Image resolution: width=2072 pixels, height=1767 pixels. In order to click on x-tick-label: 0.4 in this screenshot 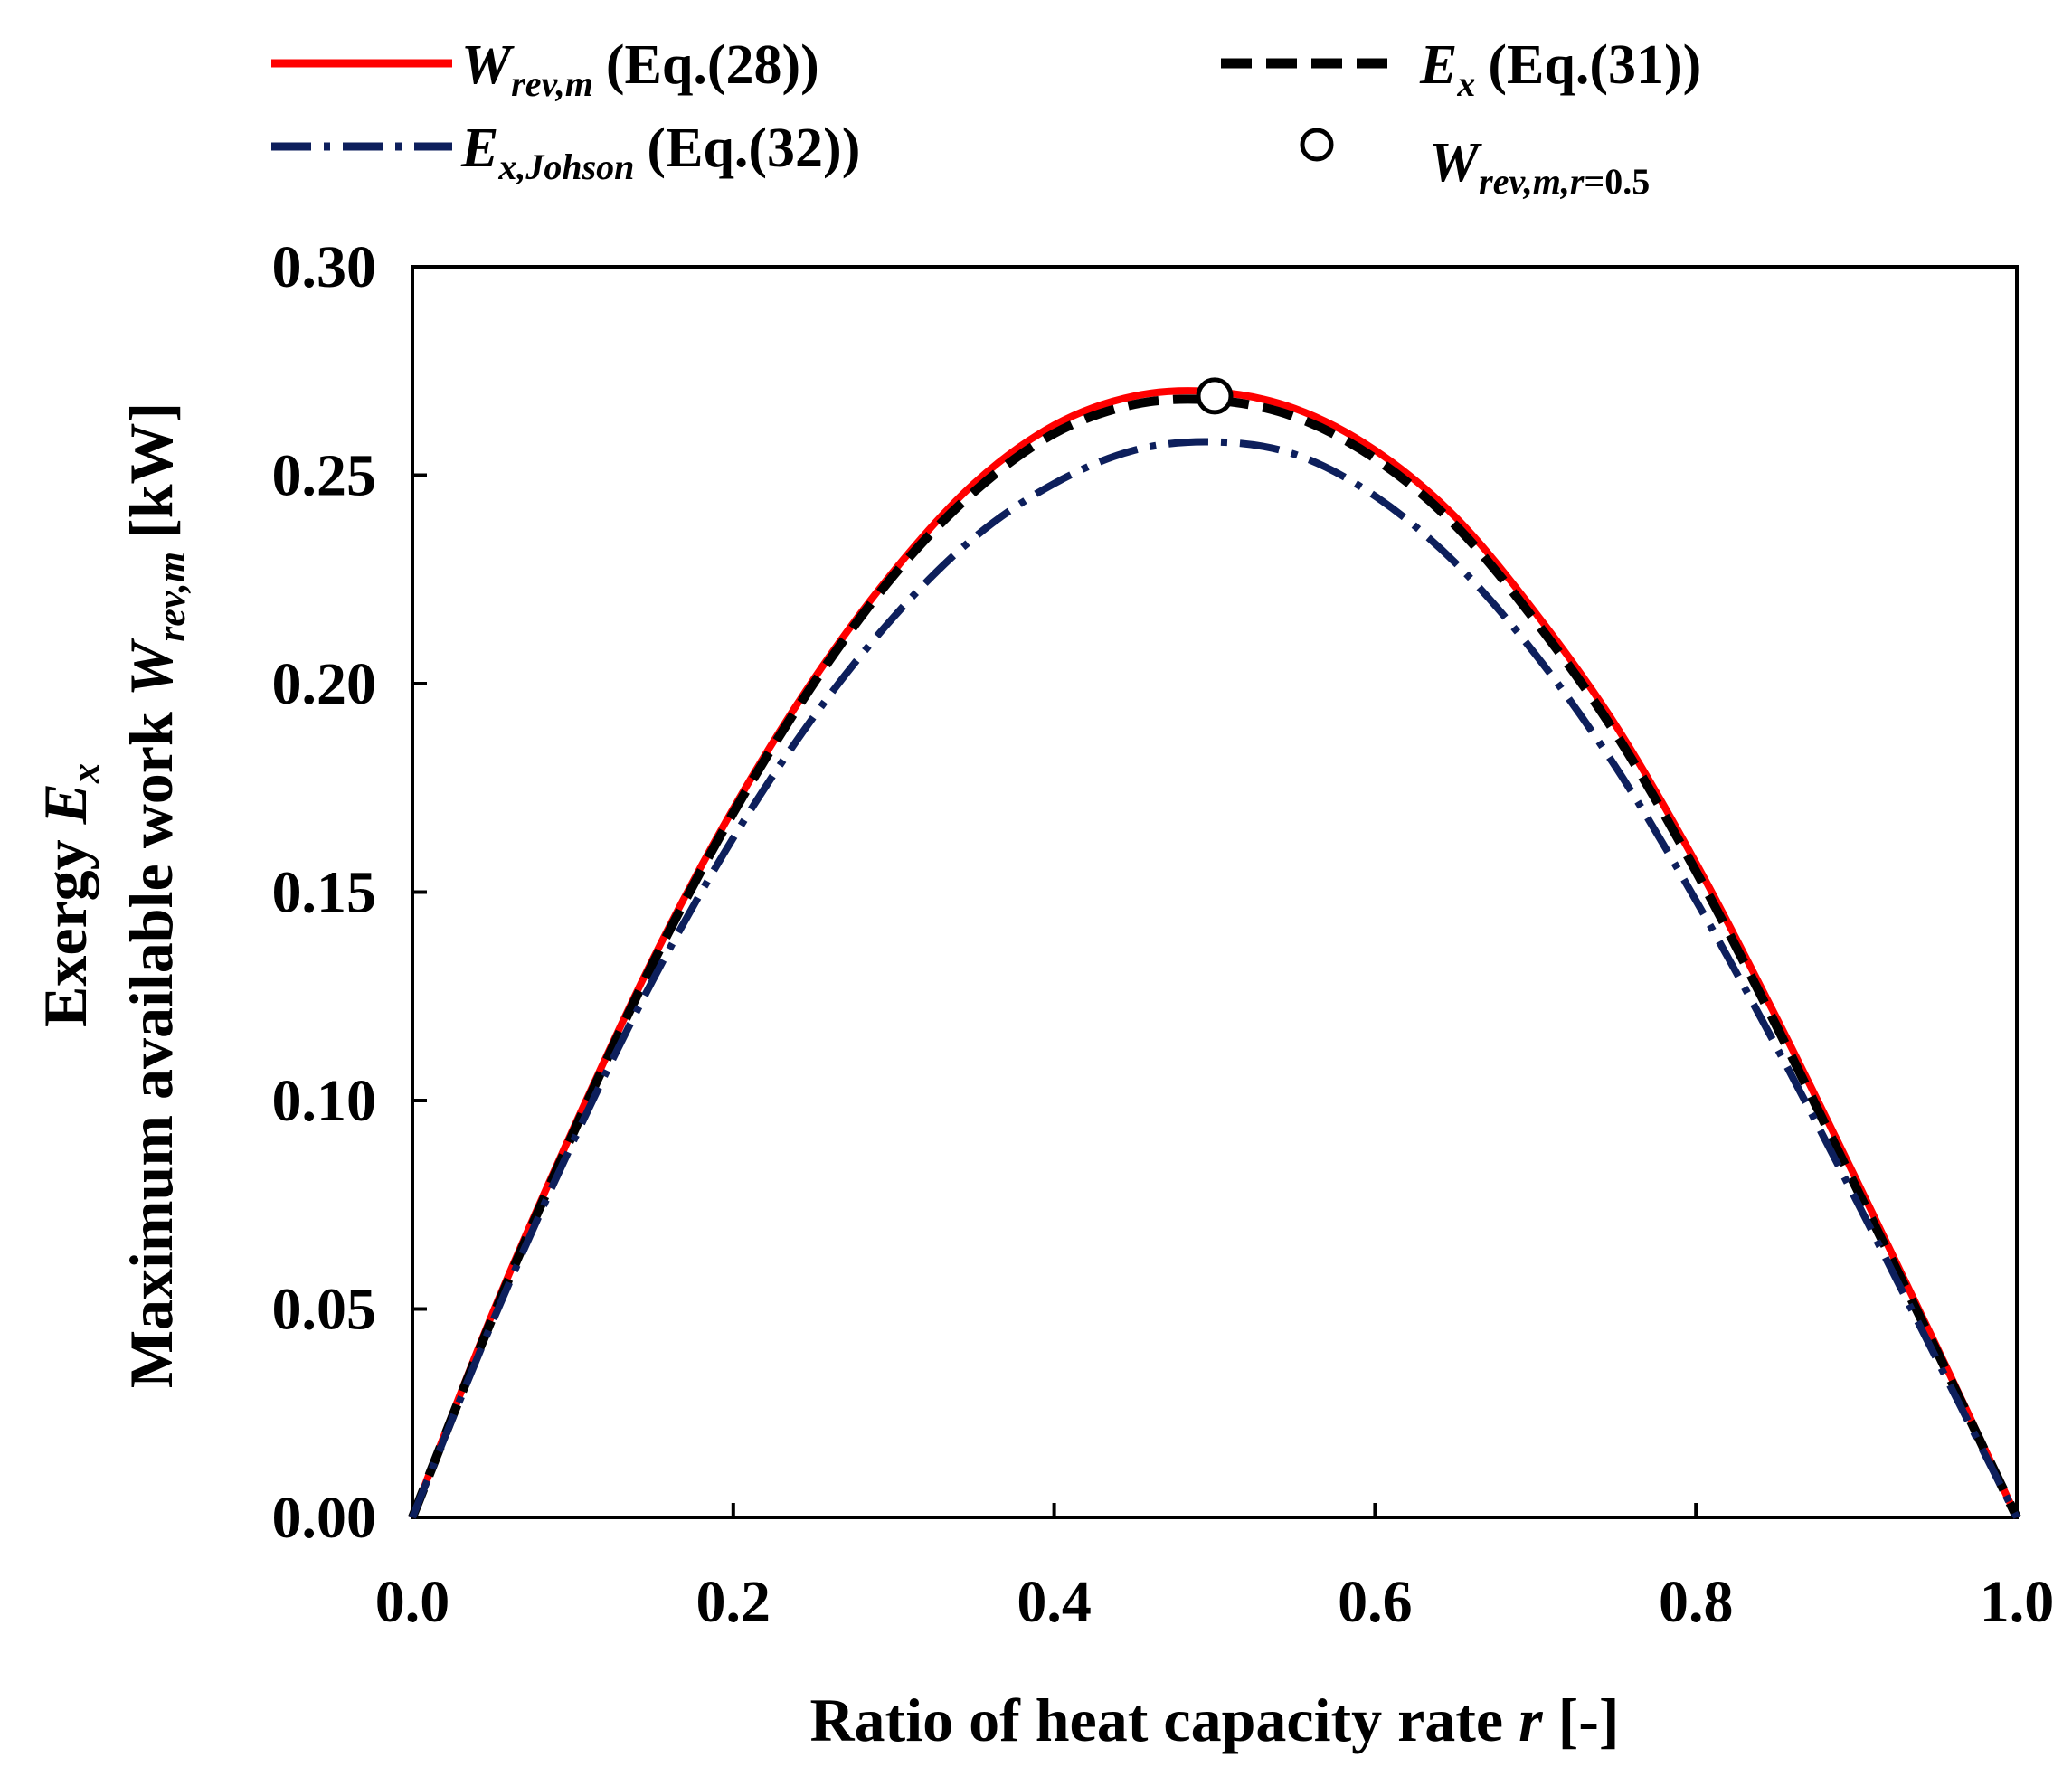, I will do `click(1054, 1602)`.